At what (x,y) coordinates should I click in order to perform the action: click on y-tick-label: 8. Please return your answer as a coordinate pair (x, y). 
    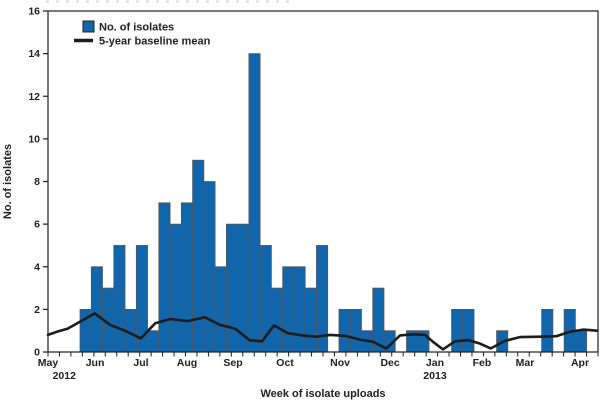
    Looking at the image, I should click on (37, 182).